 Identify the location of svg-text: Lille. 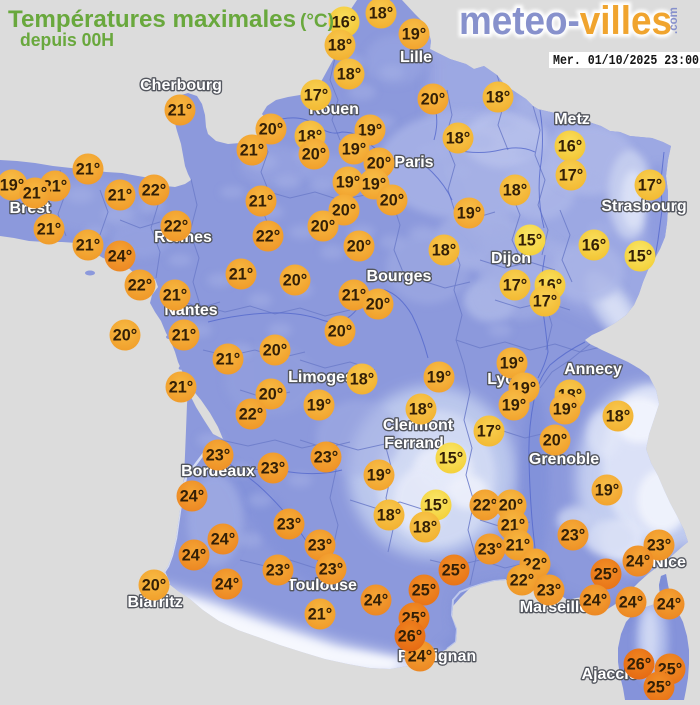
(416, 57).